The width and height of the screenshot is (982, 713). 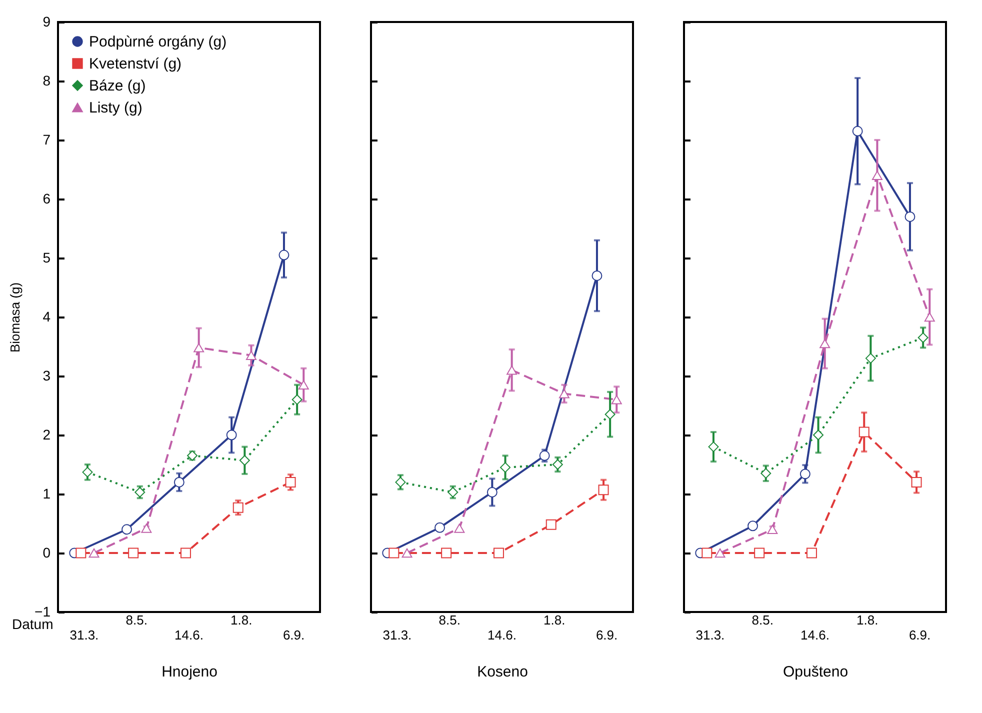 I want to click on legend-label: Podpùrné orgány (g), so click(x=158, y=42).